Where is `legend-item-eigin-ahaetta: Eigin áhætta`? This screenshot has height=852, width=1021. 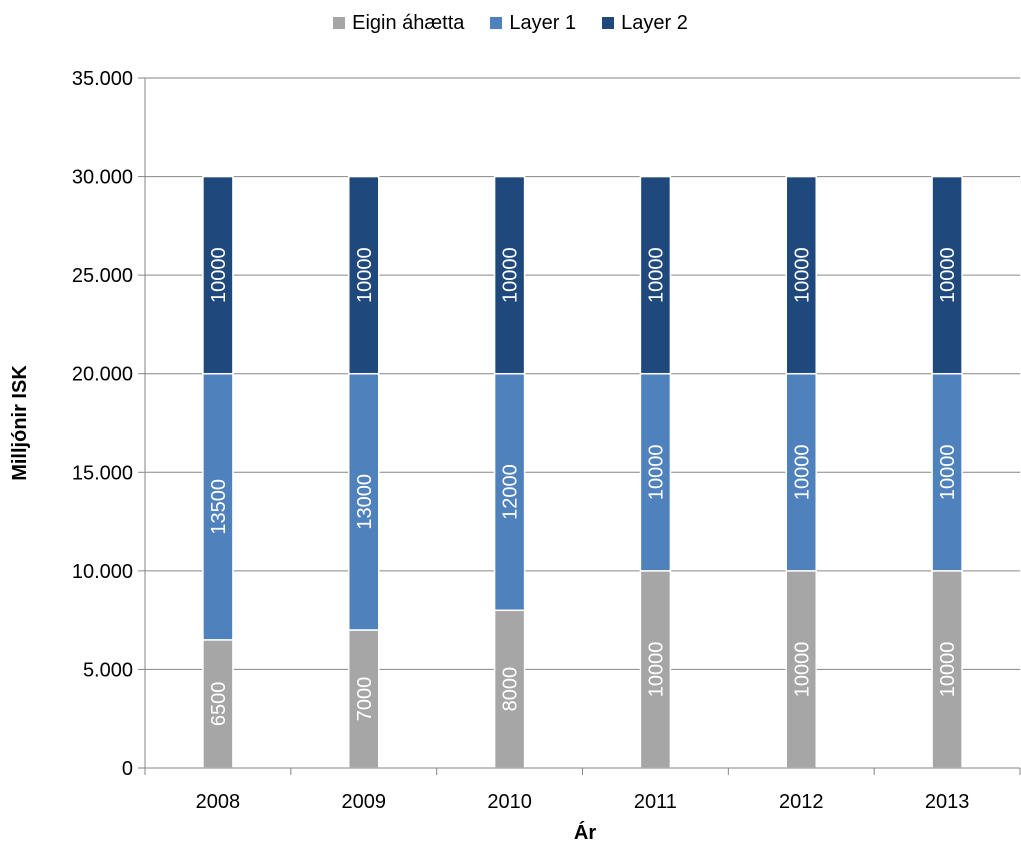 legend-item-eigin-ahaetta: Eigin áhætta is located at coordinates (398, 23).